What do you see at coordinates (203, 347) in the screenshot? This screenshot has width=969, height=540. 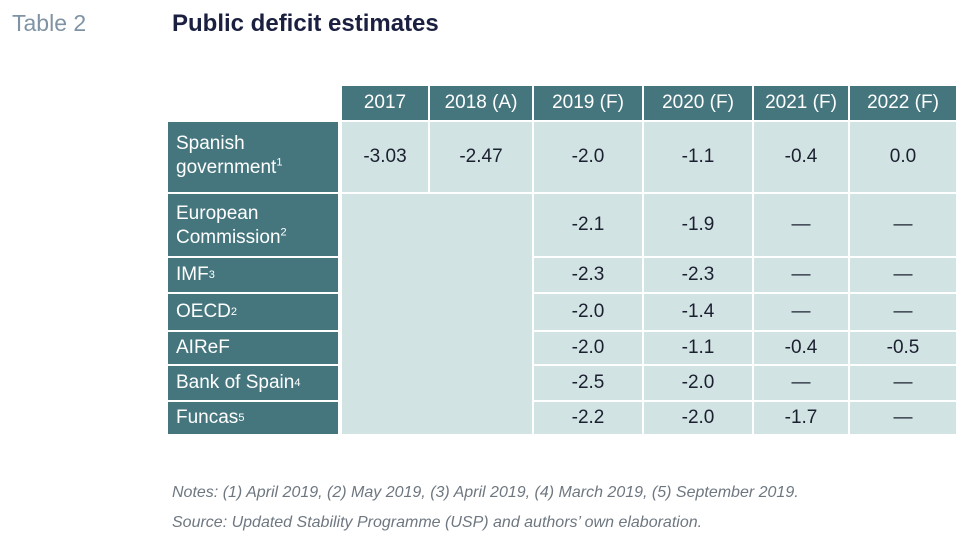 I see `row-label: AIReF` at bounding box center [203, 347].